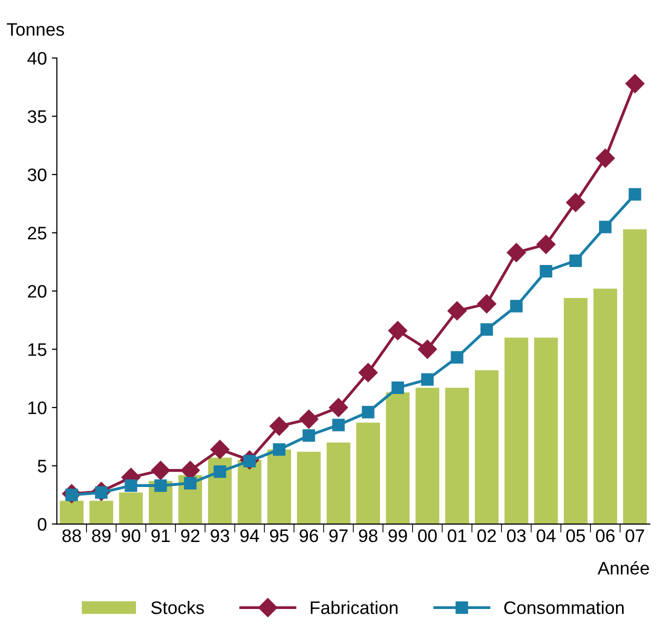  Describe the element at coordinates (635, 535) in the screenshot. I see `x-tick-label: 07` at that location.